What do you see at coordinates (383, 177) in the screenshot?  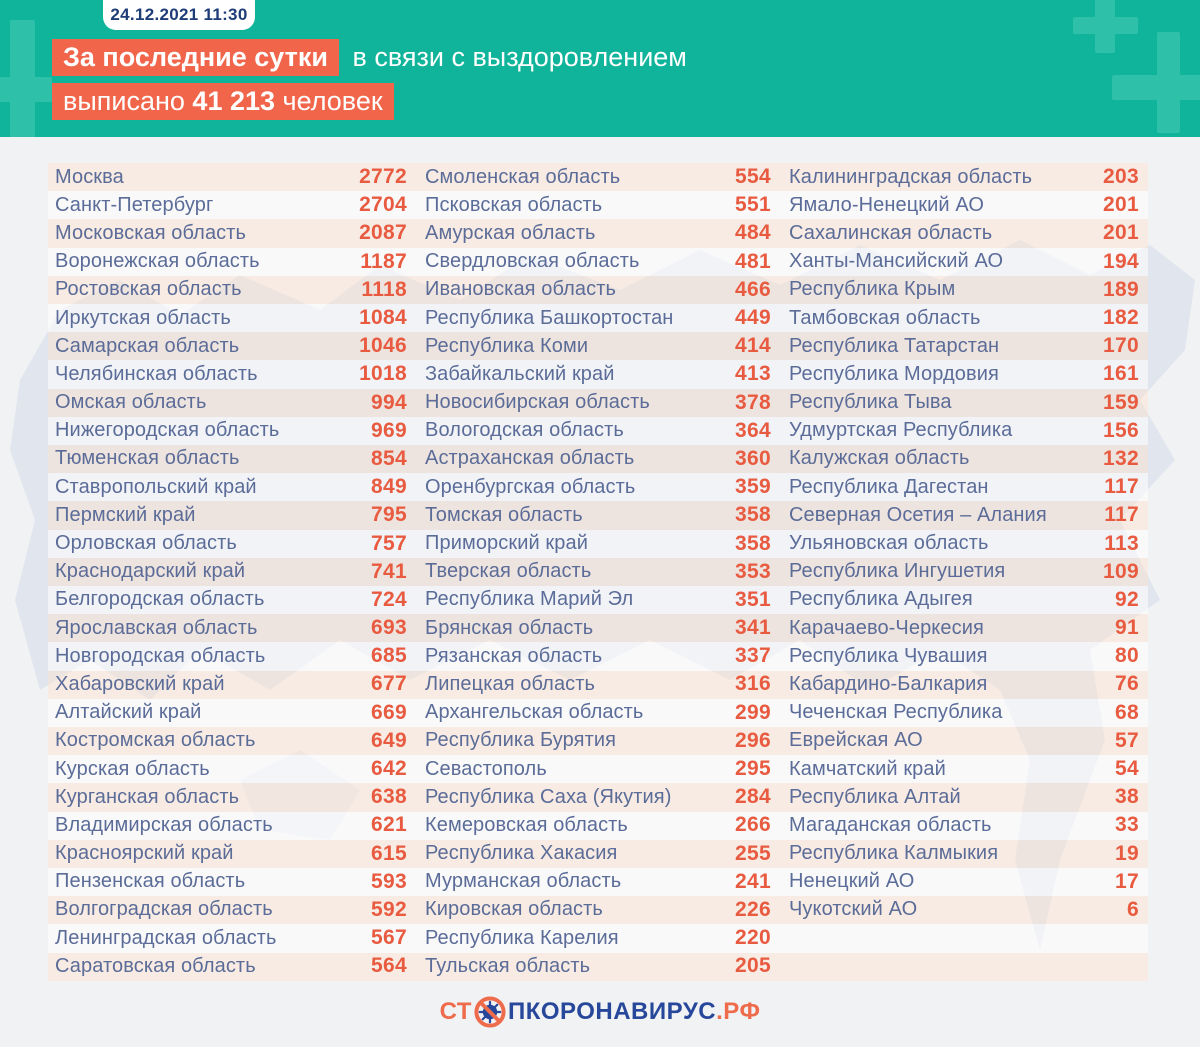 I see `region-value: 2772` at bounding box center [383, 177].